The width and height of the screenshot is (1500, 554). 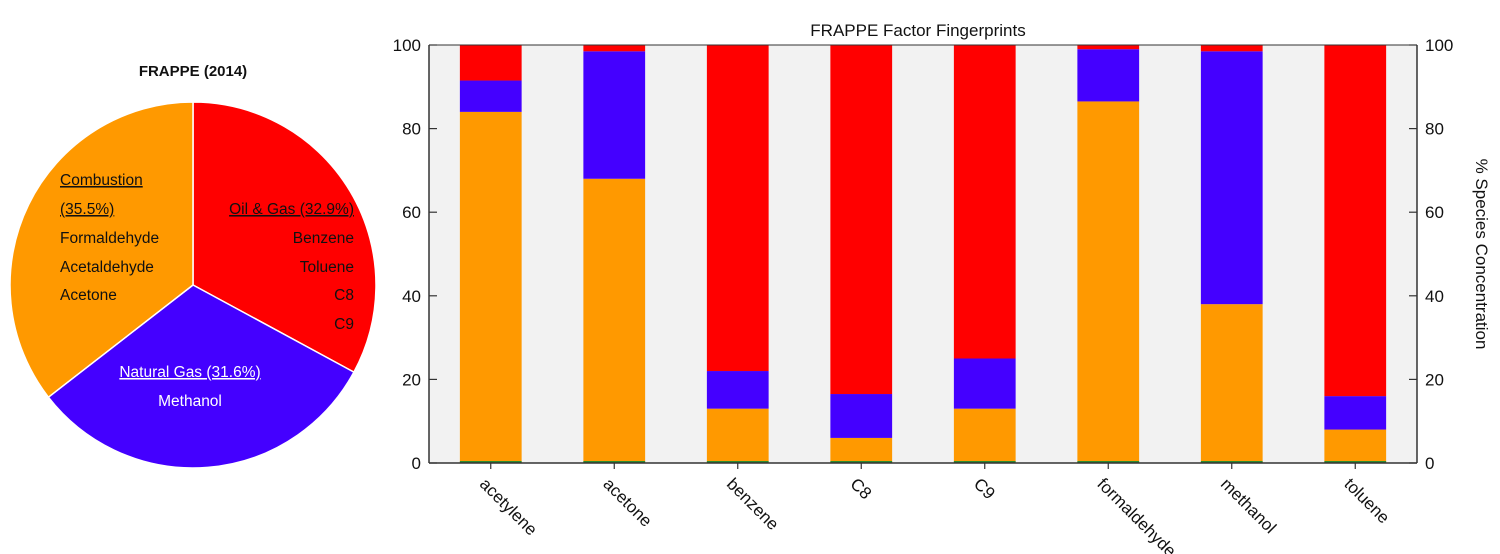 I want to click on y-tick-label-right-100: 100, so click(x=1439, y=45).